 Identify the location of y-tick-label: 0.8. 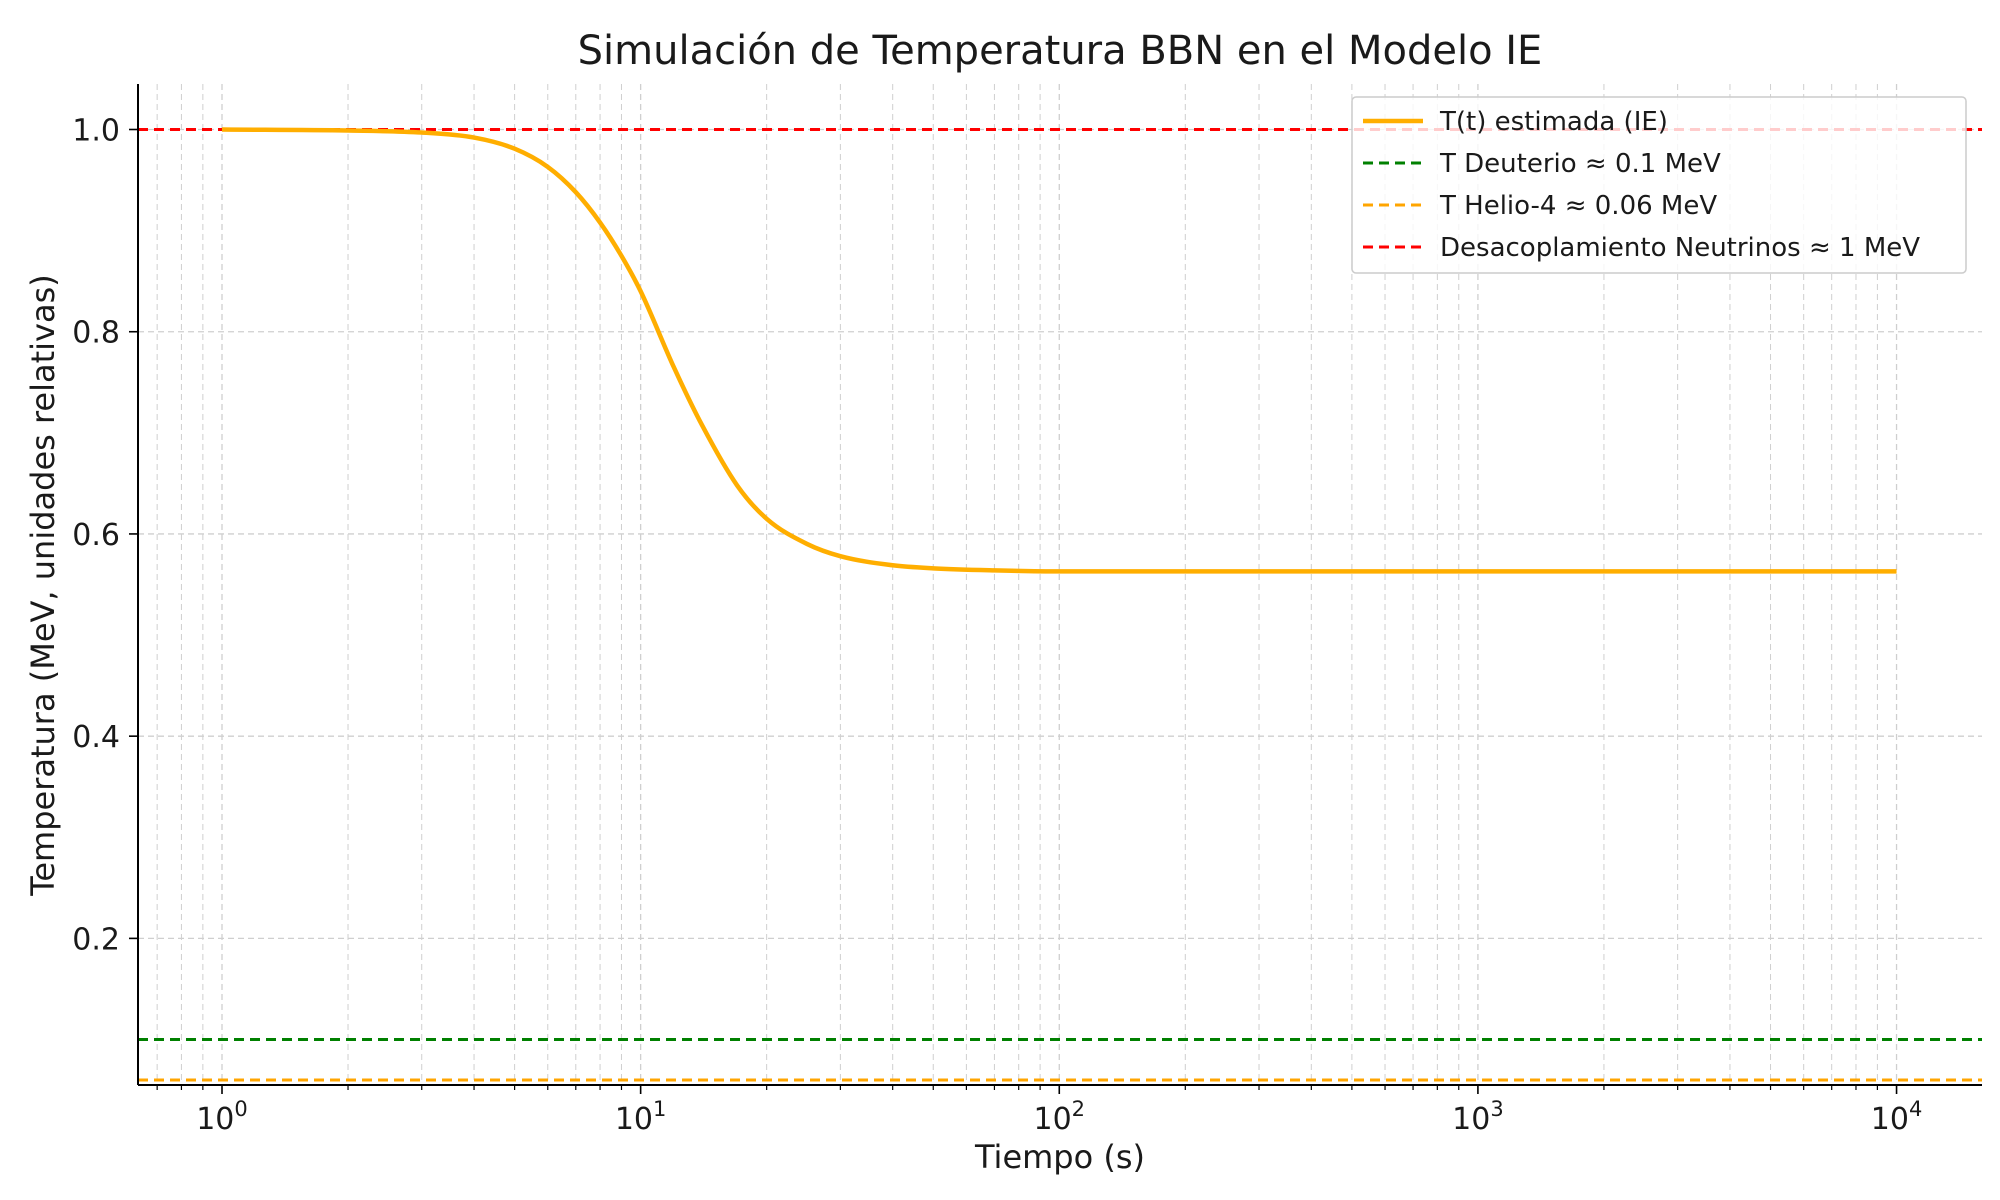
(96, 333).